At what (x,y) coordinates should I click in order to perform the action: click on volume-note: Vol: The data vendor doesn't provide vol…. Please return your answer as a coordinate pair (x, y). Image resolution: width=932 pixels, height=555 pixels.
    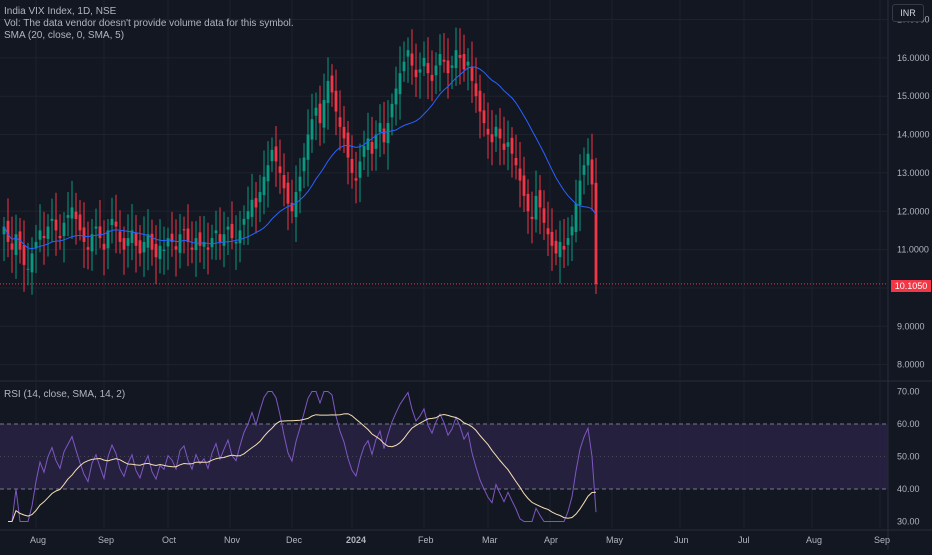
    Looking at the image, I should click on (149, 23).